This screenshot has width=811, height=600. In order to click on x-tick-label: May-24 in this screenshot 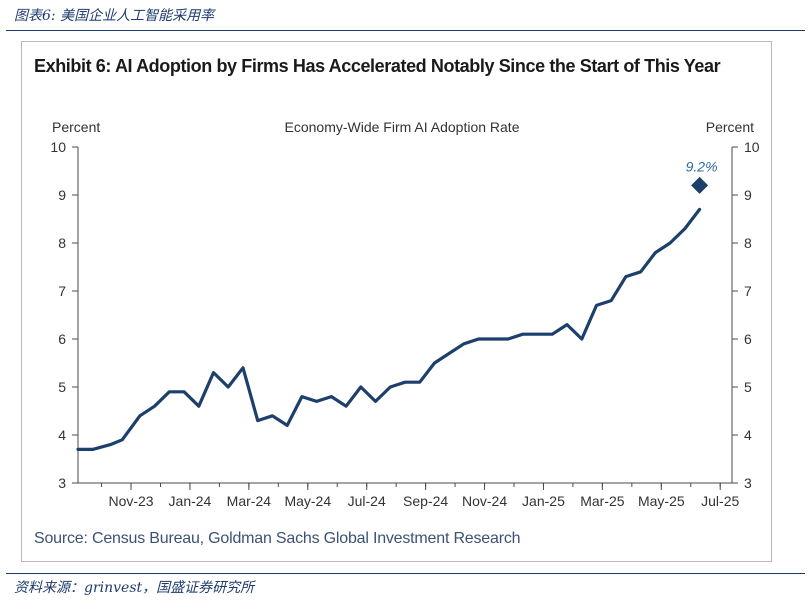, I will do `click(307, 501)`.